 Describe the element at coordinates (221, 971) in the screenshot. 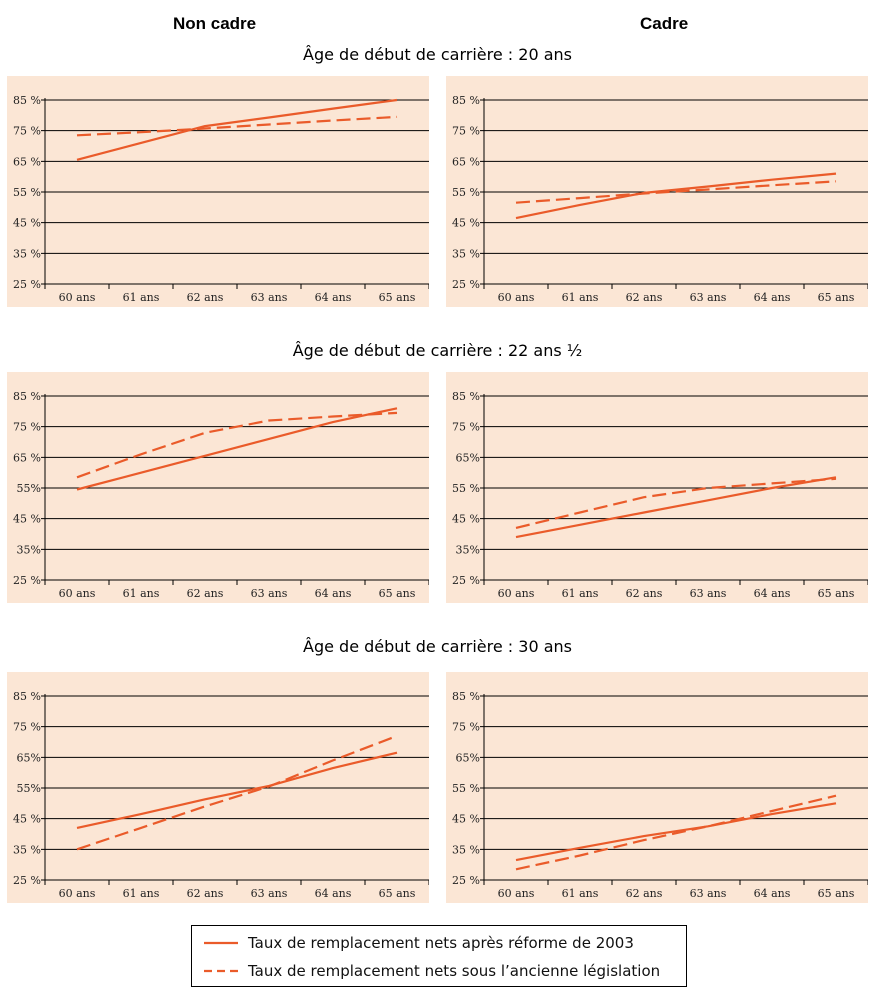

I see `legend-dashed-line-icon` at that location.